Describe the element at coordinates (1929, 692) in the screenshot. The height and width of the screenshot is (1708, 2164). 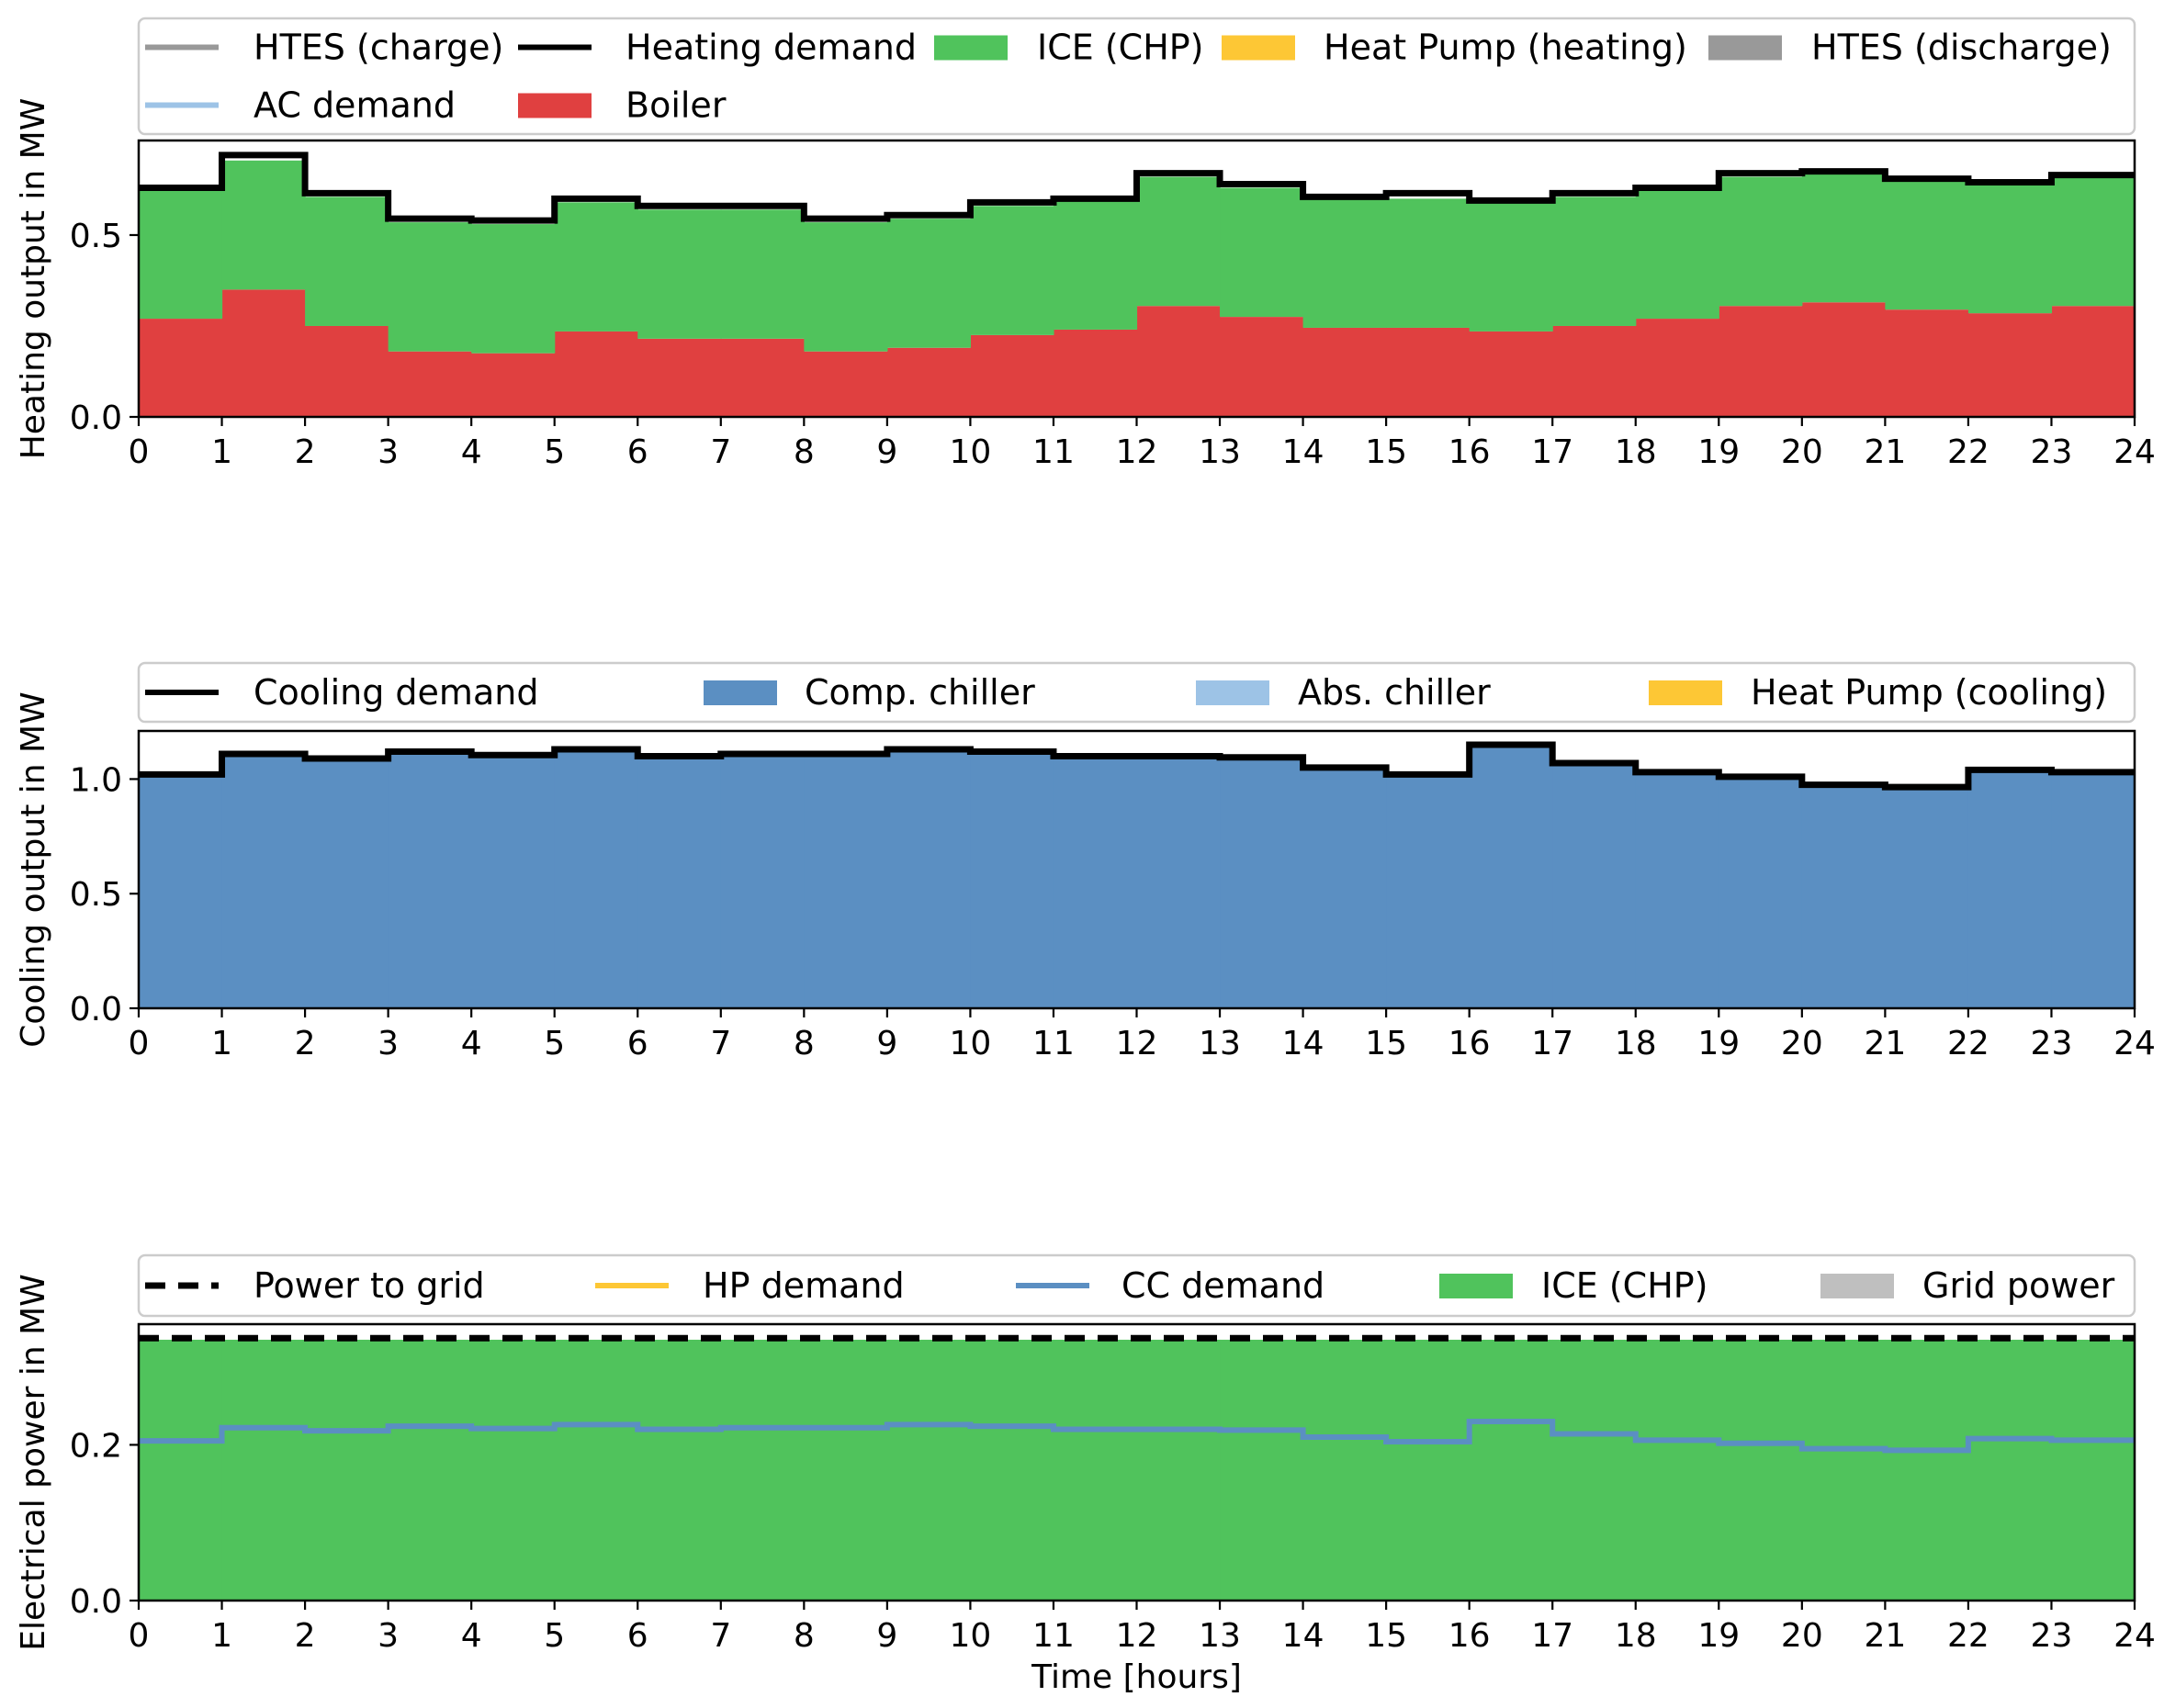
I see `legend-label: Heat Pump (cooling)` at that location.